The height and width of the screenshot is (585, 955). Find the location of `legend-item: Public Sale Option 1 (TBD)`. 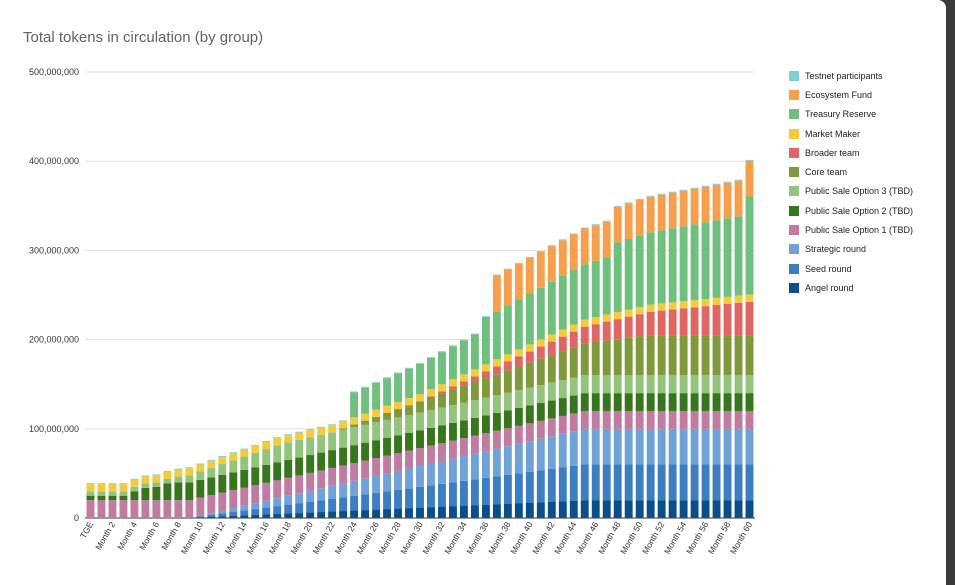

legend-item: Public Sale Option 1 (TBD) is located at coordinates (851, 229).